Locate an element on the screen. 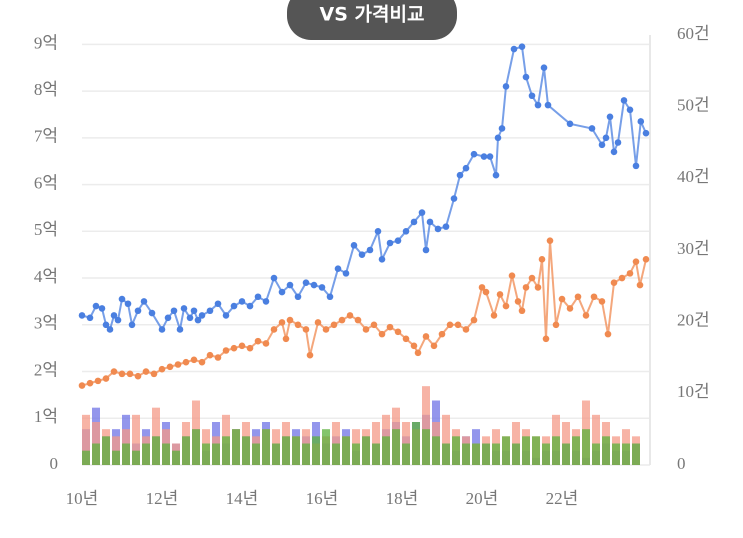  y-tick-label: 7억 is located at coordinates (46, 136).